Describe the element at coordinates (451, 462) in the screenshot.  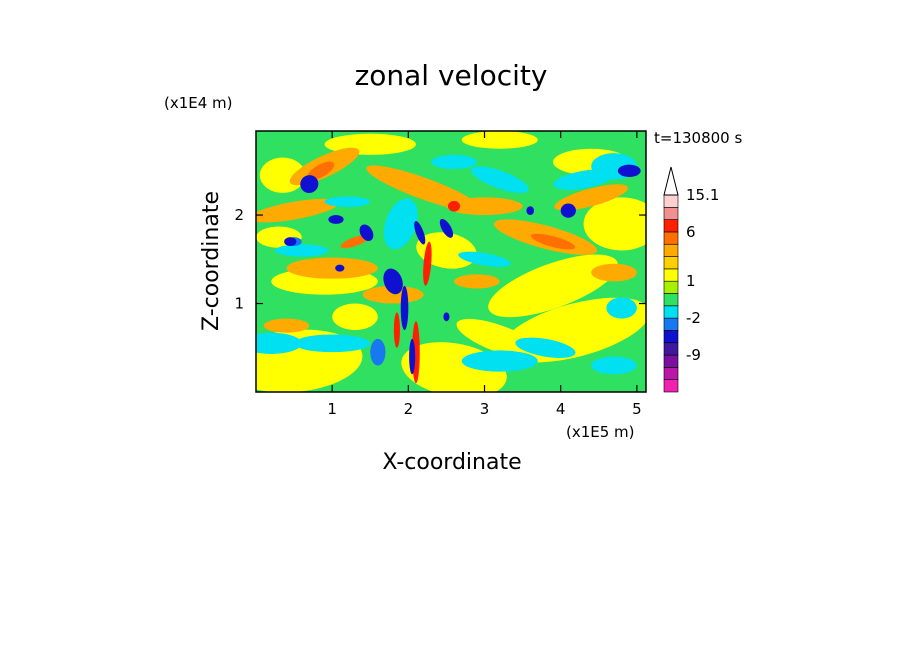
I see `x-axis-label: X-coordinate` at that location.